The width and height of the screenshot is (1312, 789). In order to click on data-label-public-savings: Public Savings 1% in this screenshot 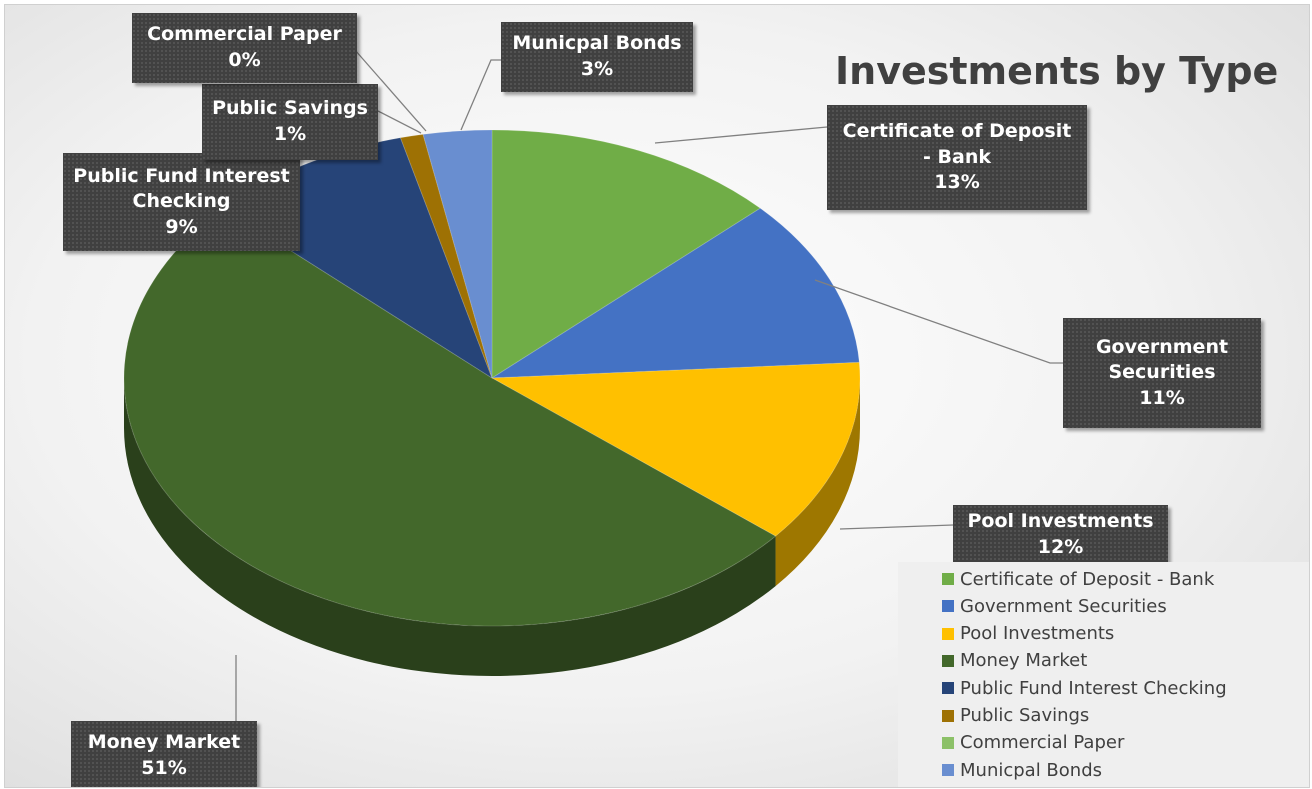, I will do `click(290, 122)`.